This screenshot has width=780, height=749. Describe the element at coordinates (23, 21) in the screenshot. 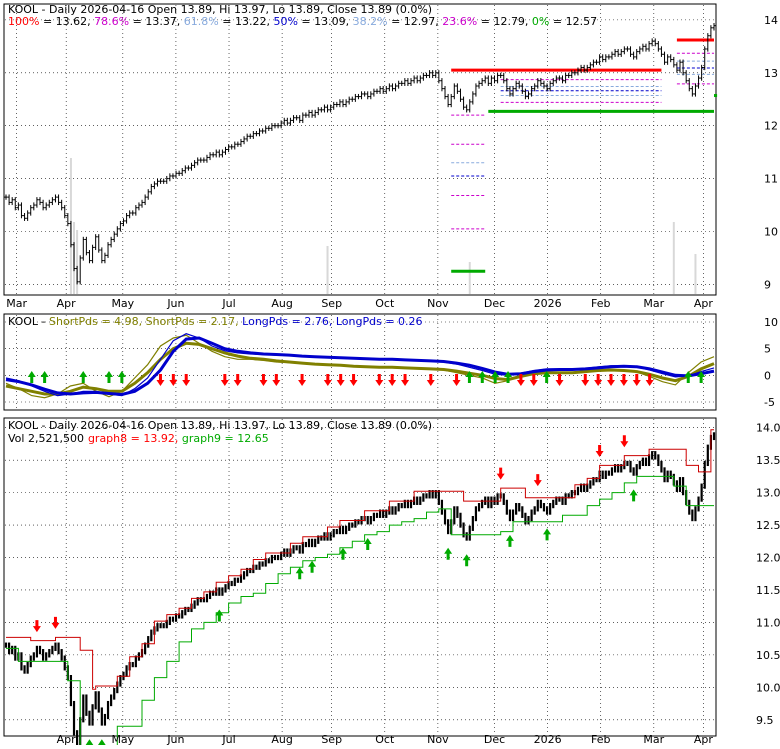

I see `fib-level-label: 100%` at that location.